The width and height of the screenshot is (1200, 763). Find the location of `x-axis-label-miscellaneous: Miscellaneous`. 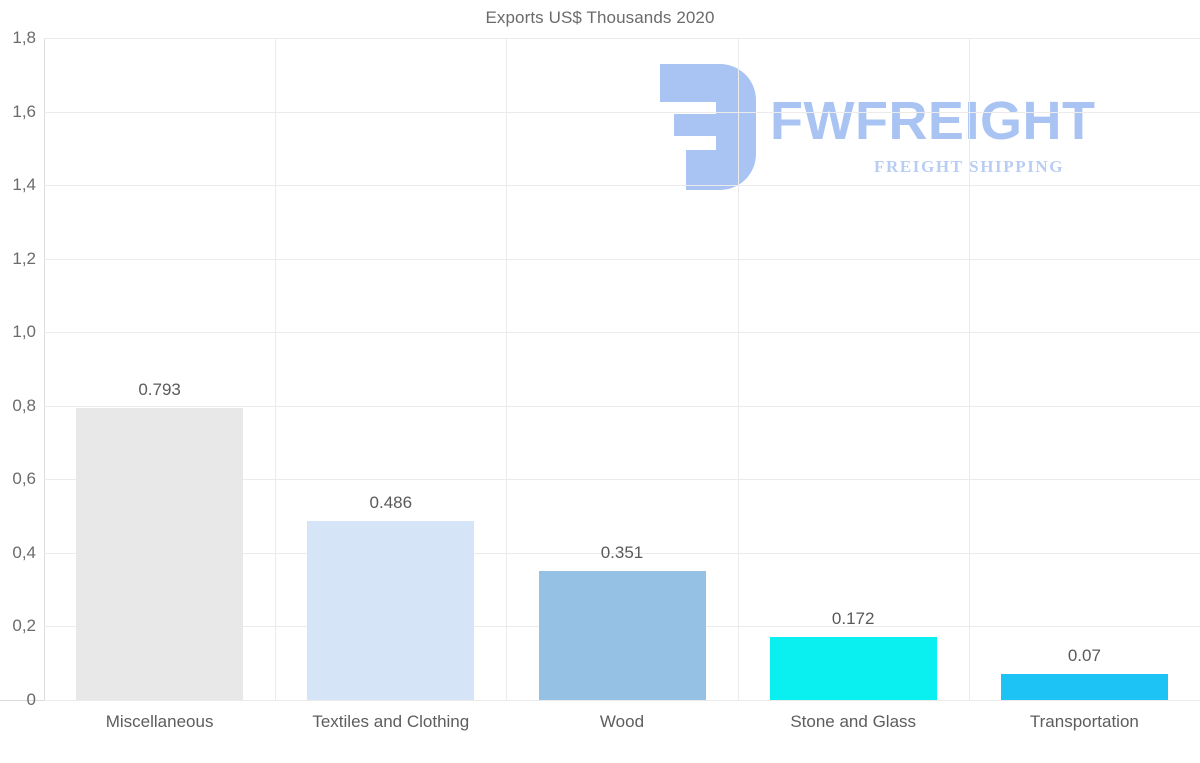

x-axis-label-miscellaneous: Miscellaneous is located at coordinates (159, 721).